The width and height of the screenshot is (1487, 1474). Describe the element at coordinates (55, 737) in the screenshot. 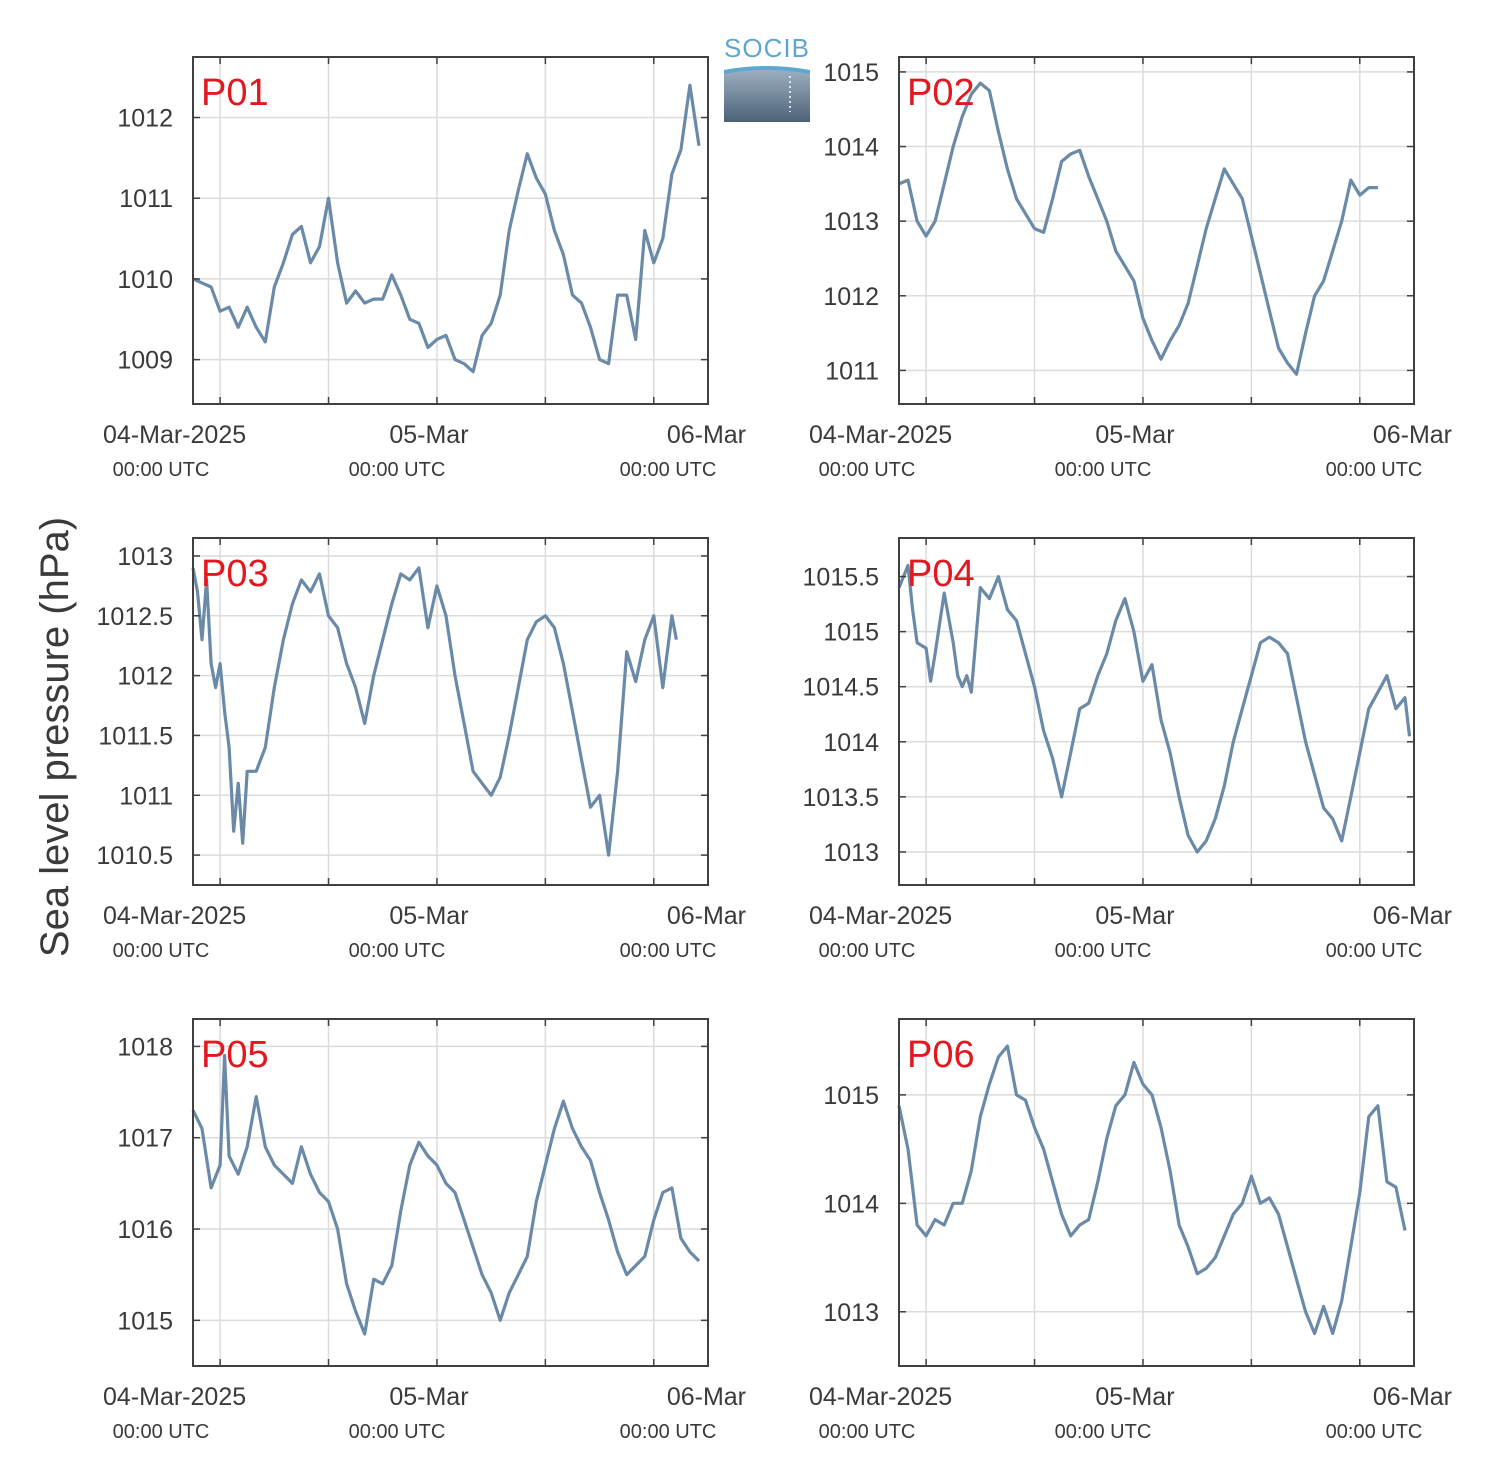

I see `y-axis-label: Sea level pressure (hPa)` at that location.